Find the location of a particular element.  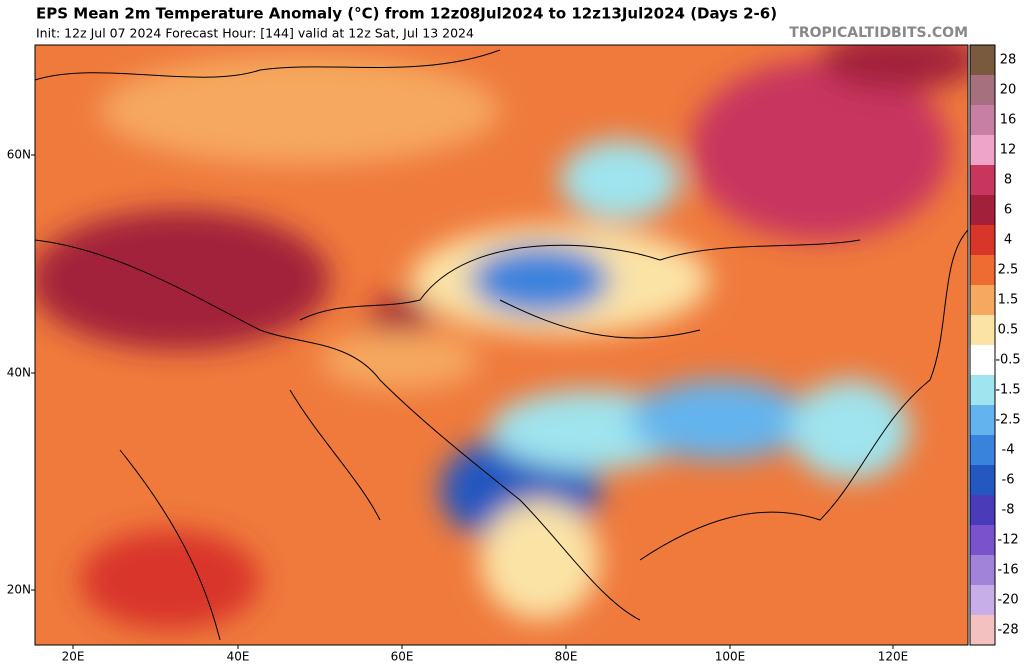

colorbar-label: 20 is located at coordinates (1008, 90).